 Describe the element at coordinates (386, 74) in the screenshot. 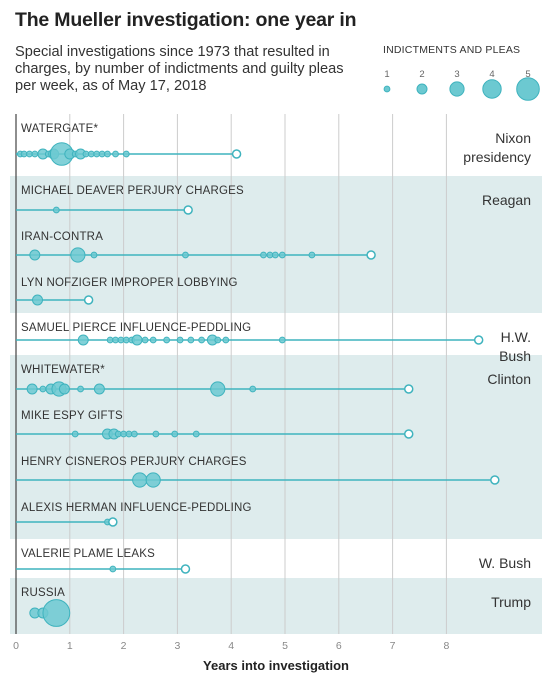

I see `size-legend-label: 1` at that location.